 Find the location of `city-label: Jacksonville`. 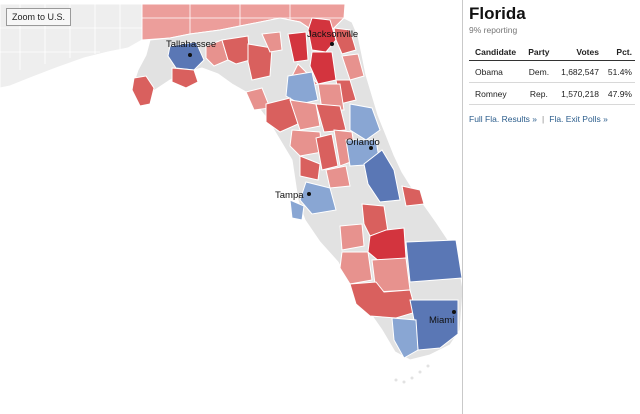

city-label: Jacksonville is located at coordinates (332, 34).